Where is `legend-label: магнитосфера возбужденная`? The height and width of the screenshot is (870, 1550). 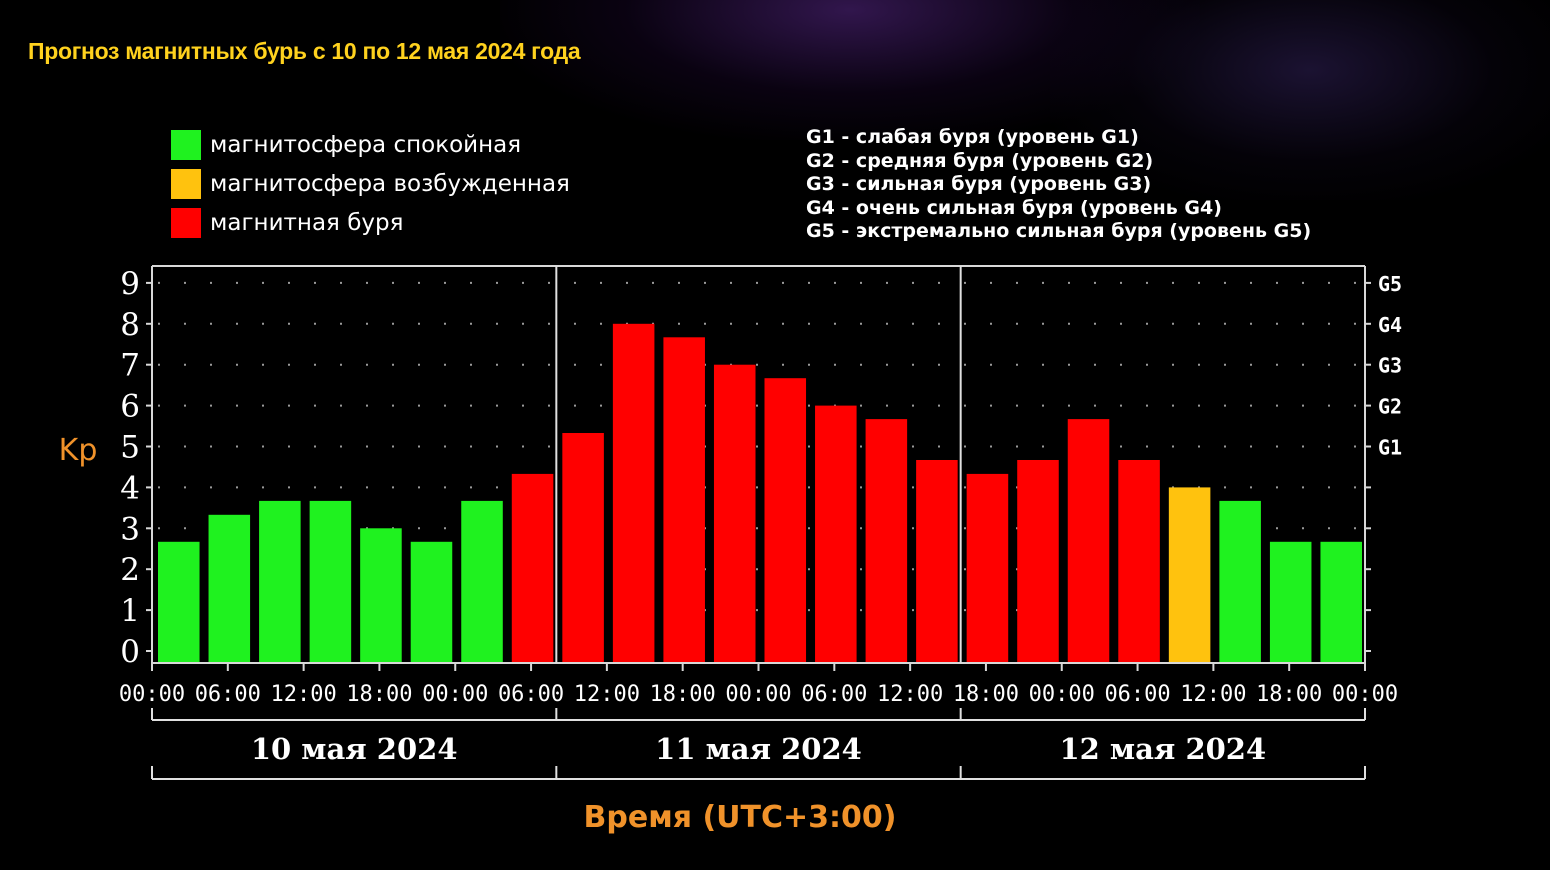 legend-label: магнитосфера возбужденная is located at coordinates (390, 183).